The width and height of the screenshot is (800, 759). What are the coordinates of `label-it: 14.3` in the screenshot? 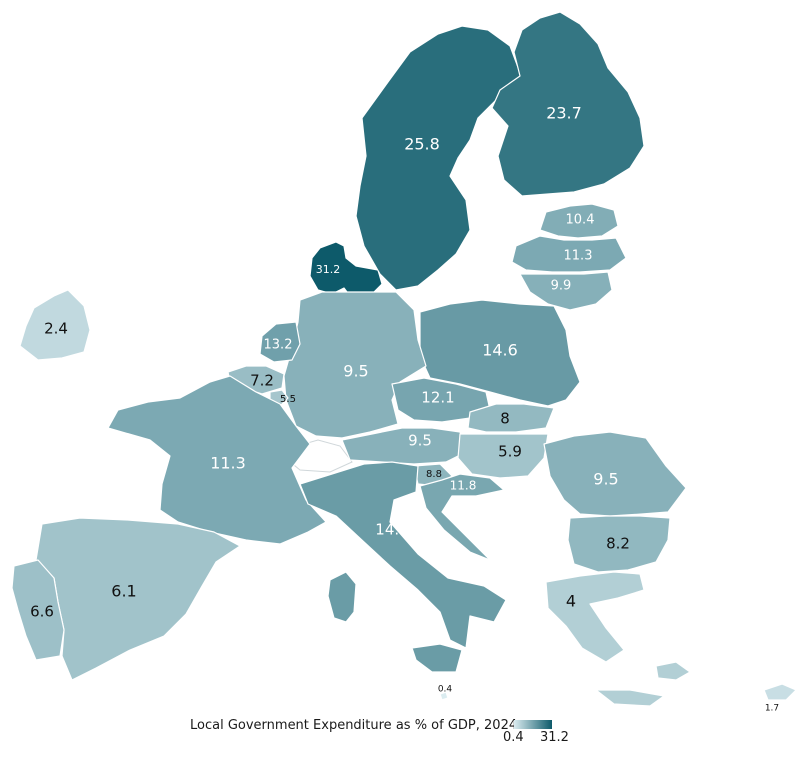 It's located at (391, 530).